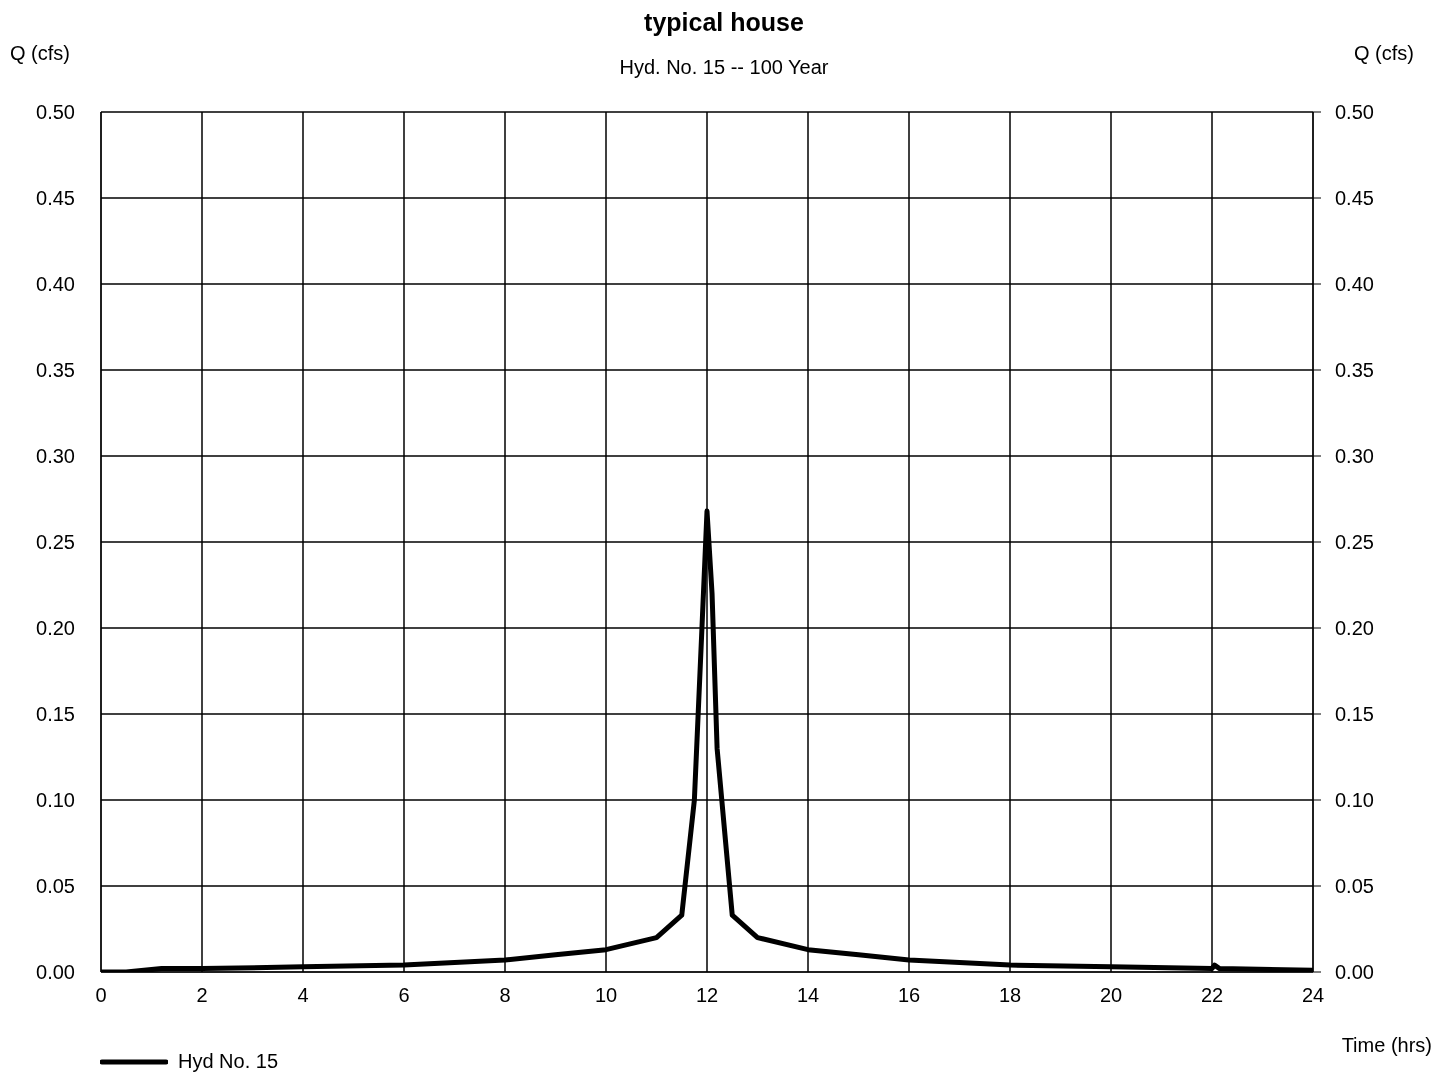 The image size is (1448, 1081). I want to click on x-axis-title: Time (hrs), so click(1386, 1045).